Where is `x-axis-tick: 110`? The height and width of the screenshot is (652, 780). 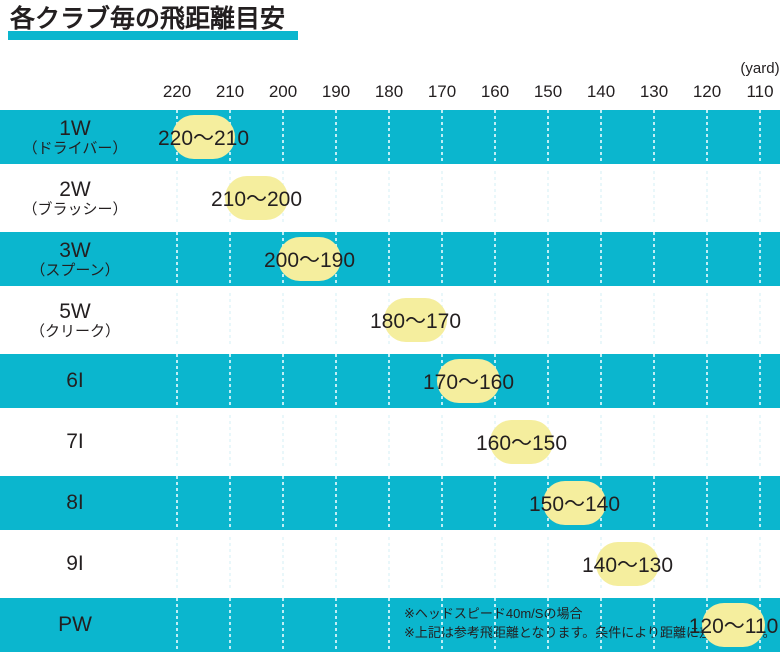
x-axis-tick: 110 is located at coordinates (760, 91).